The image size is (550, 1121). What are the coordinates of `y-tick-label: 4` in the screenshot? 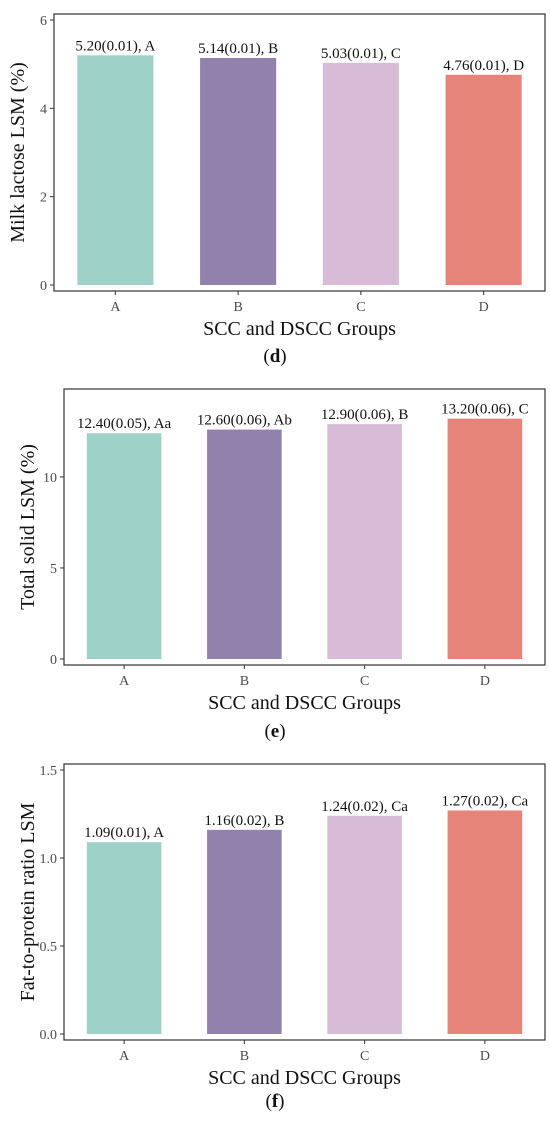 It's located at (43, 109).